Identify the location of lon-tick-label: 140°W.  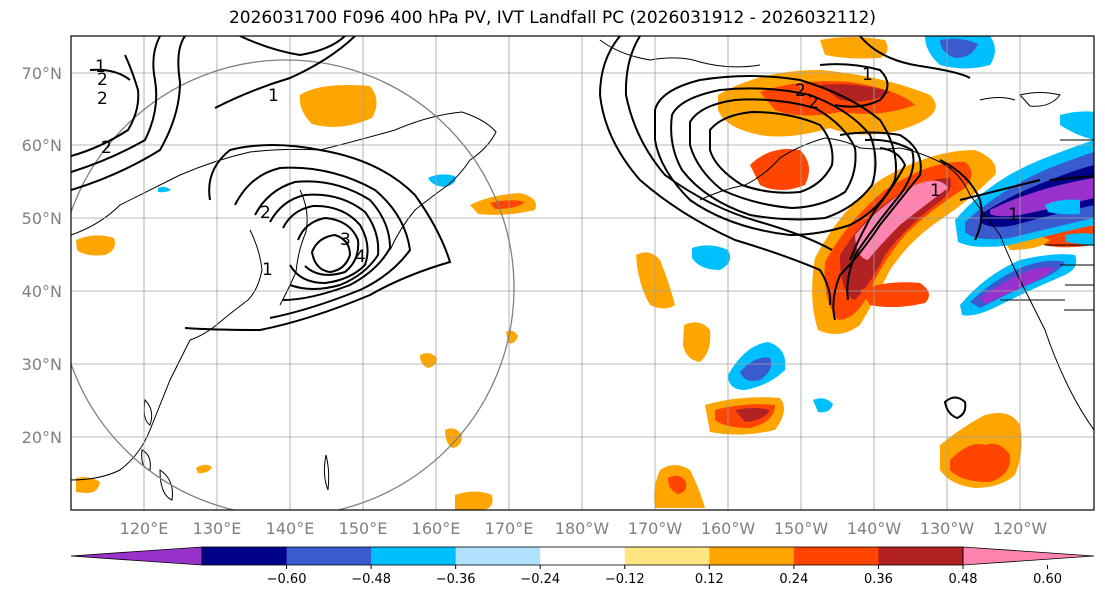
(874, 528).